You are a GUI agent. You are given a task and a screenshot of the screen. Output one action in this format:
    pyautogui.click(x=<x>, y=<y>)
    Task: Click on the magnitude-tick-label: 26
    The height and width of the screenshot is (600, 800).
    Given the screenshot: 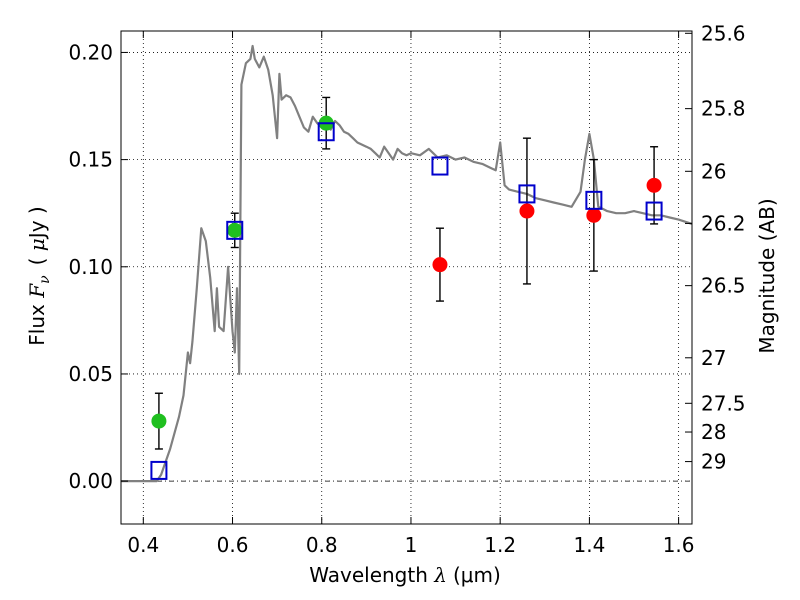 What is the action you would take?
    pyautogui.click(x=713, y=171)
    